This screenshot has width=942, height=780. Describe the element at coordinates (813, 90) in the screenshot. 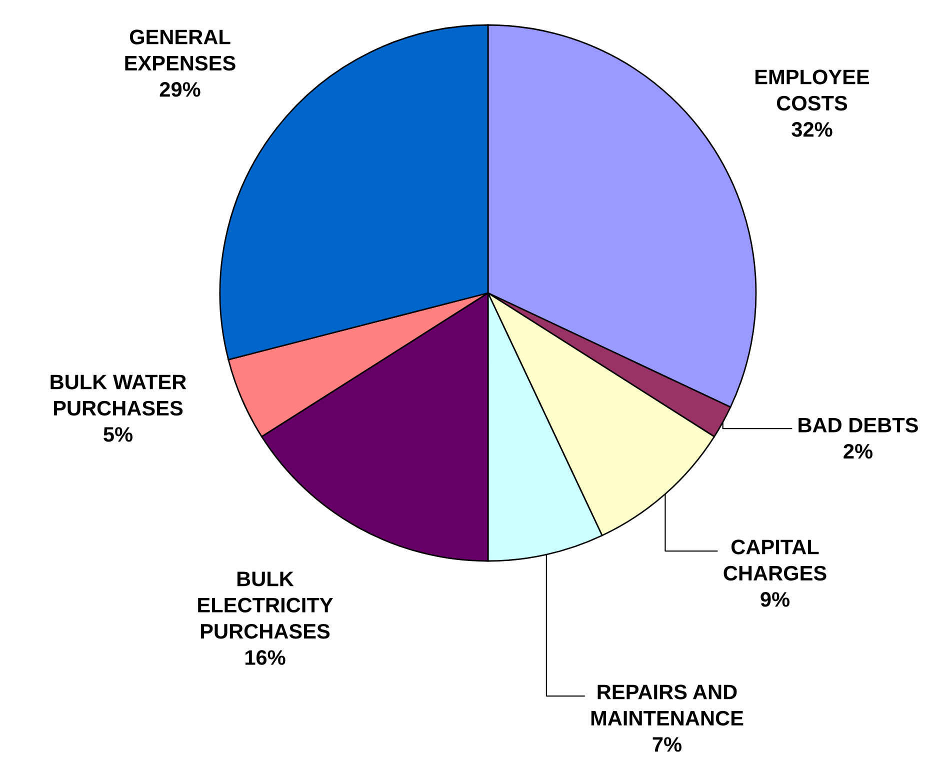

I see `slice-label: EMPLOYEE COSTS` at that location.